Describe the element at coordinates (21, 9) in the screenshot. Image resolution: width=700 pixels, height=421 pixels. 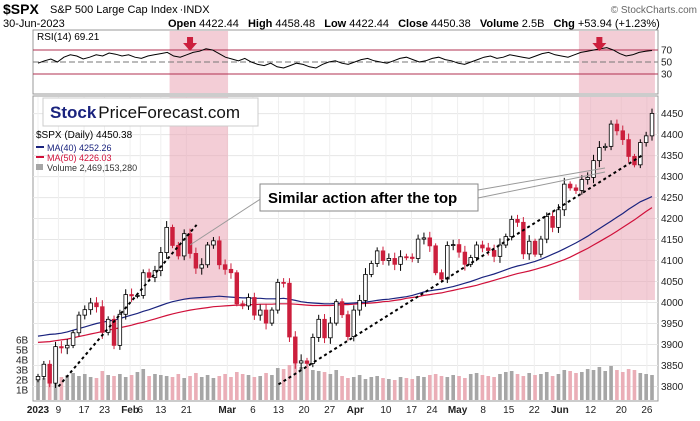
I see `symbol-title: $SPX` at that location.